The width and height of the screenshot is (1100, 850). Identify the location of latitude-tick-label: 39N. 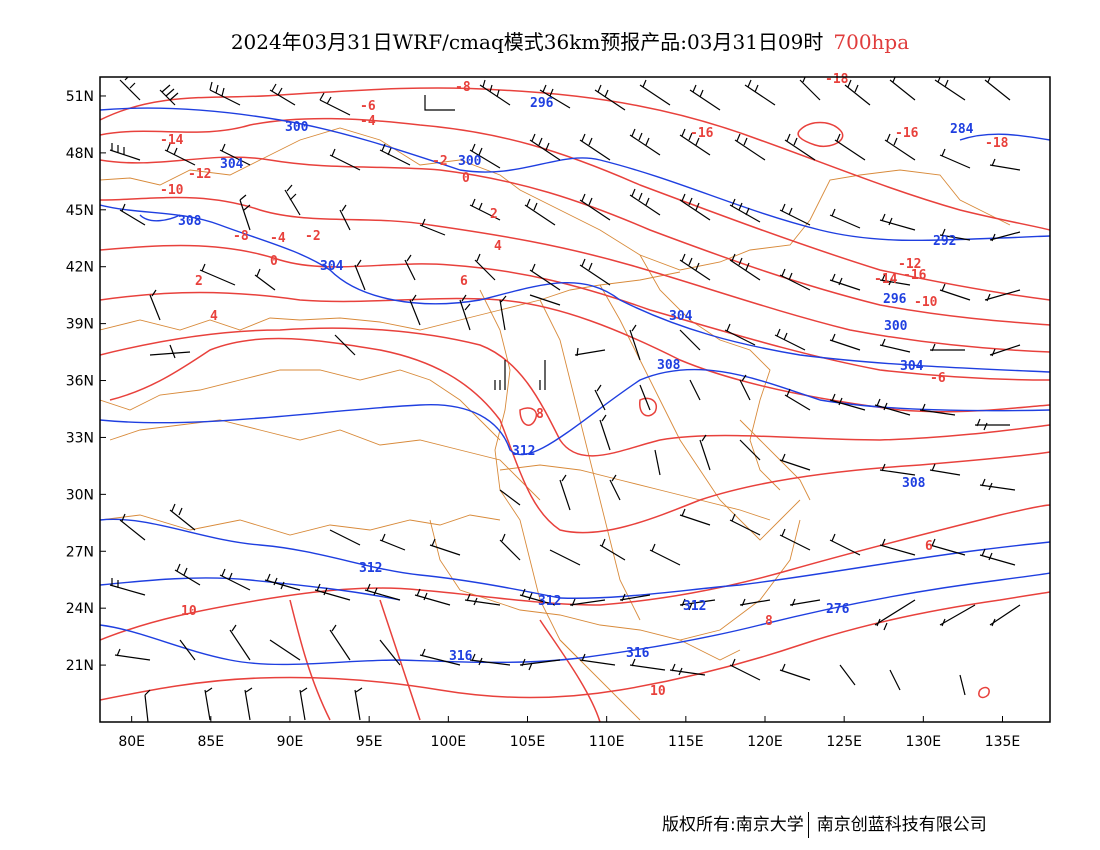
(80, 325).